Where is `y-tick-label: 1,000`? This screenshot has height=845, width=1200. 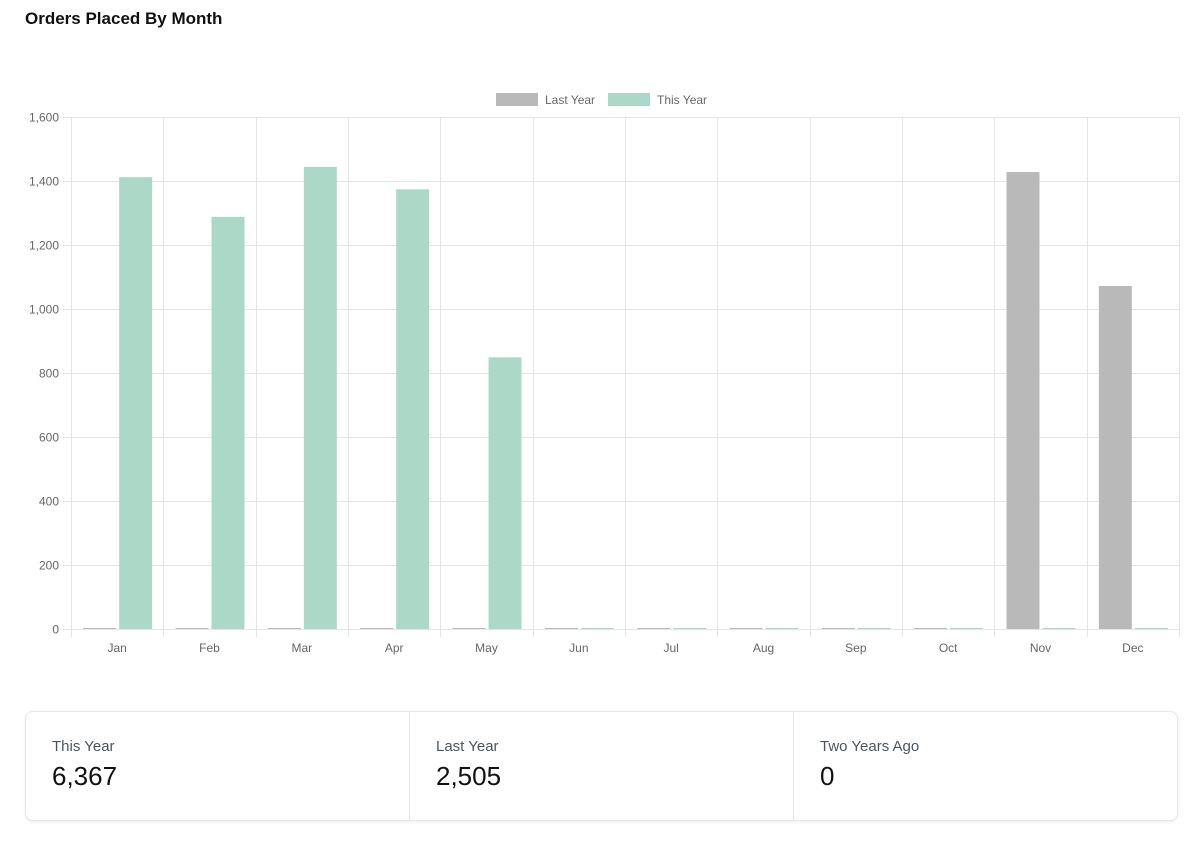 y-tick-label: 1,000 is located at coordinates (44, 310).